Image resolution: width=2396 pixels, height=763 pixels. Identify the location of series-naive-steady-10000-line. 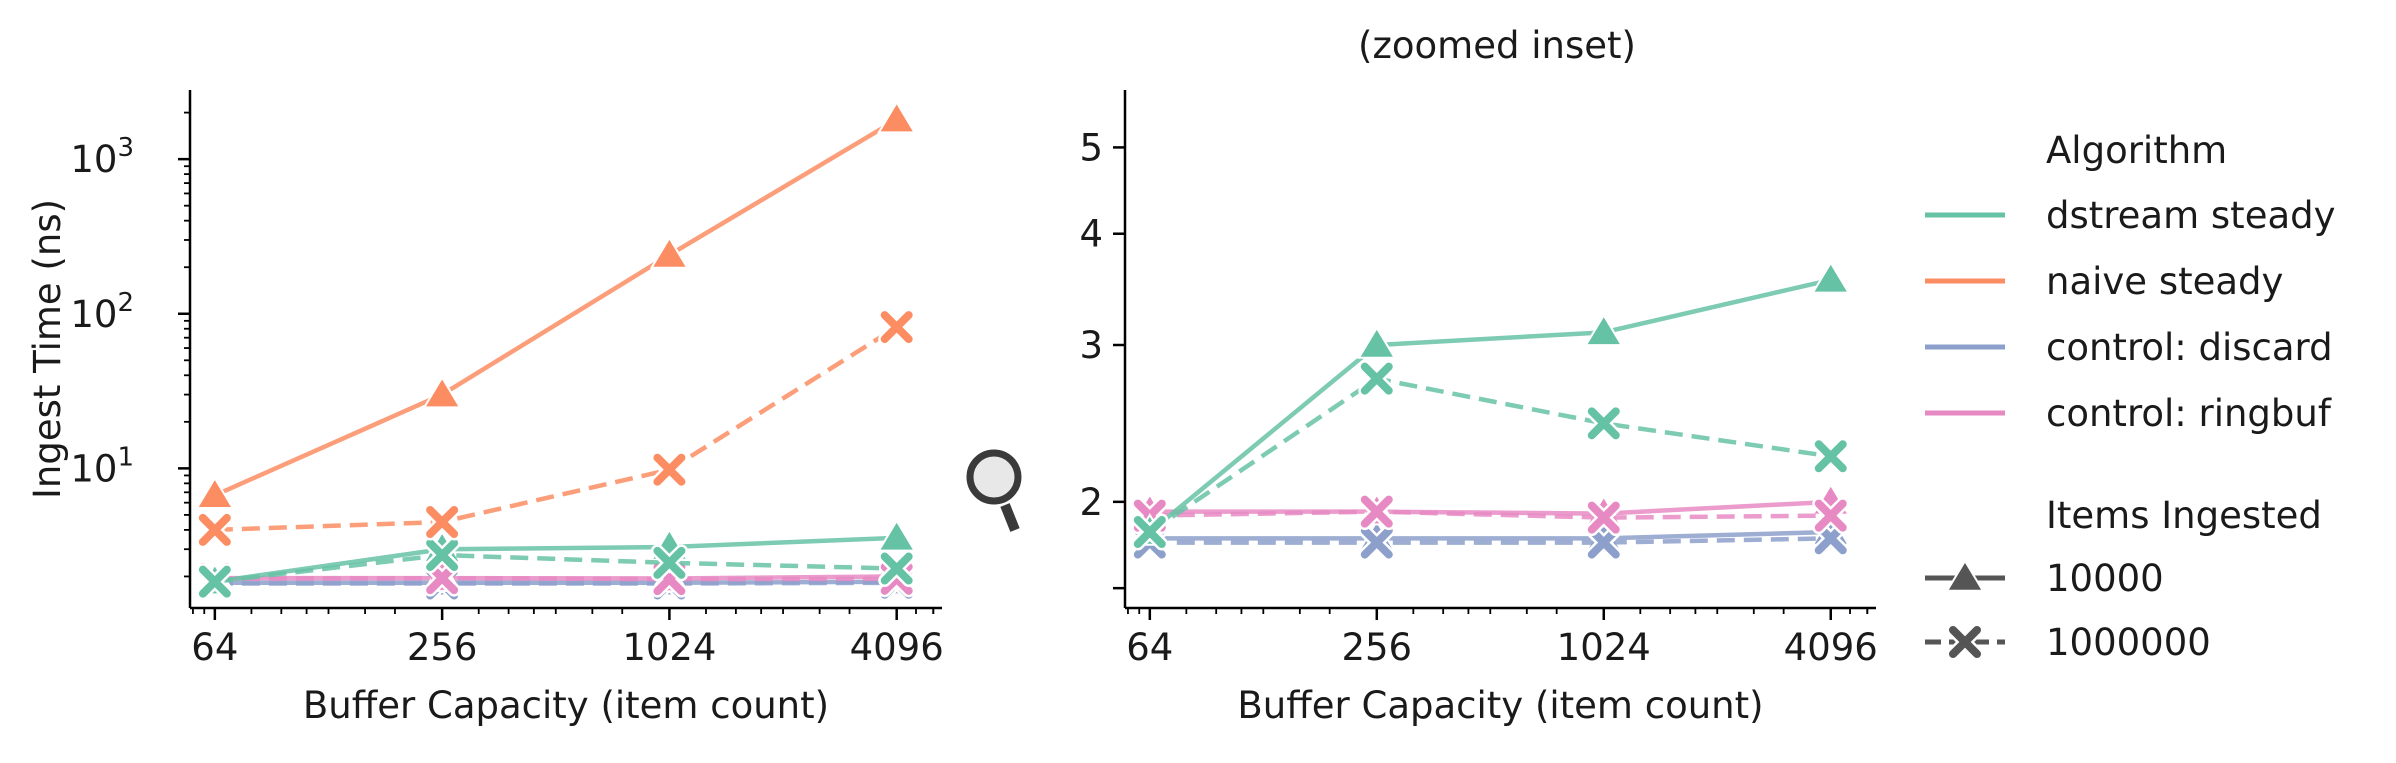
(555, 307).